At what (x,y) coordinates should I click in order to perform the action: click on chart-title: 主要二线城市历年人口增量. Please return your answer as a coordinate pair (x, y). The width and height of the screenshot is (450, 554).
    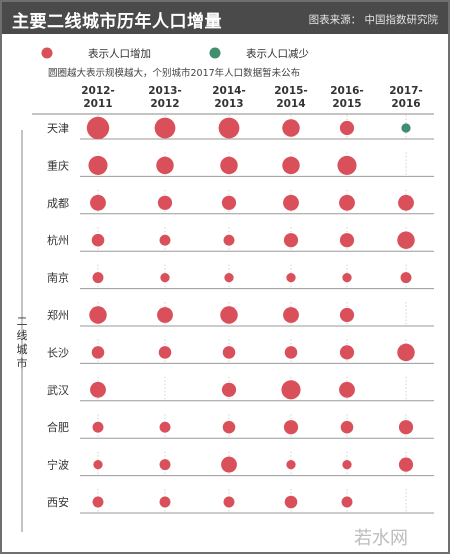
    Looking at the image, I should click on (117, 22).